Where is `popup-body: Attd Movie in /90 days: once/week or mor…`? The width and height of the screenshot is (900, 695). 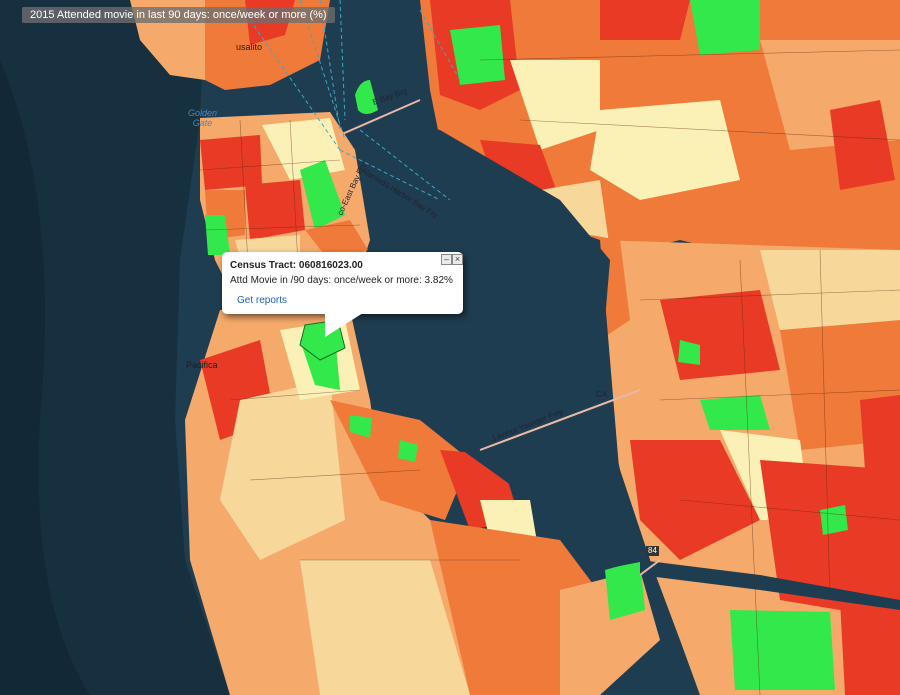
popup-body: Attd Movie in /90 days: once/week or mor… is located at coordinates (341, 280).